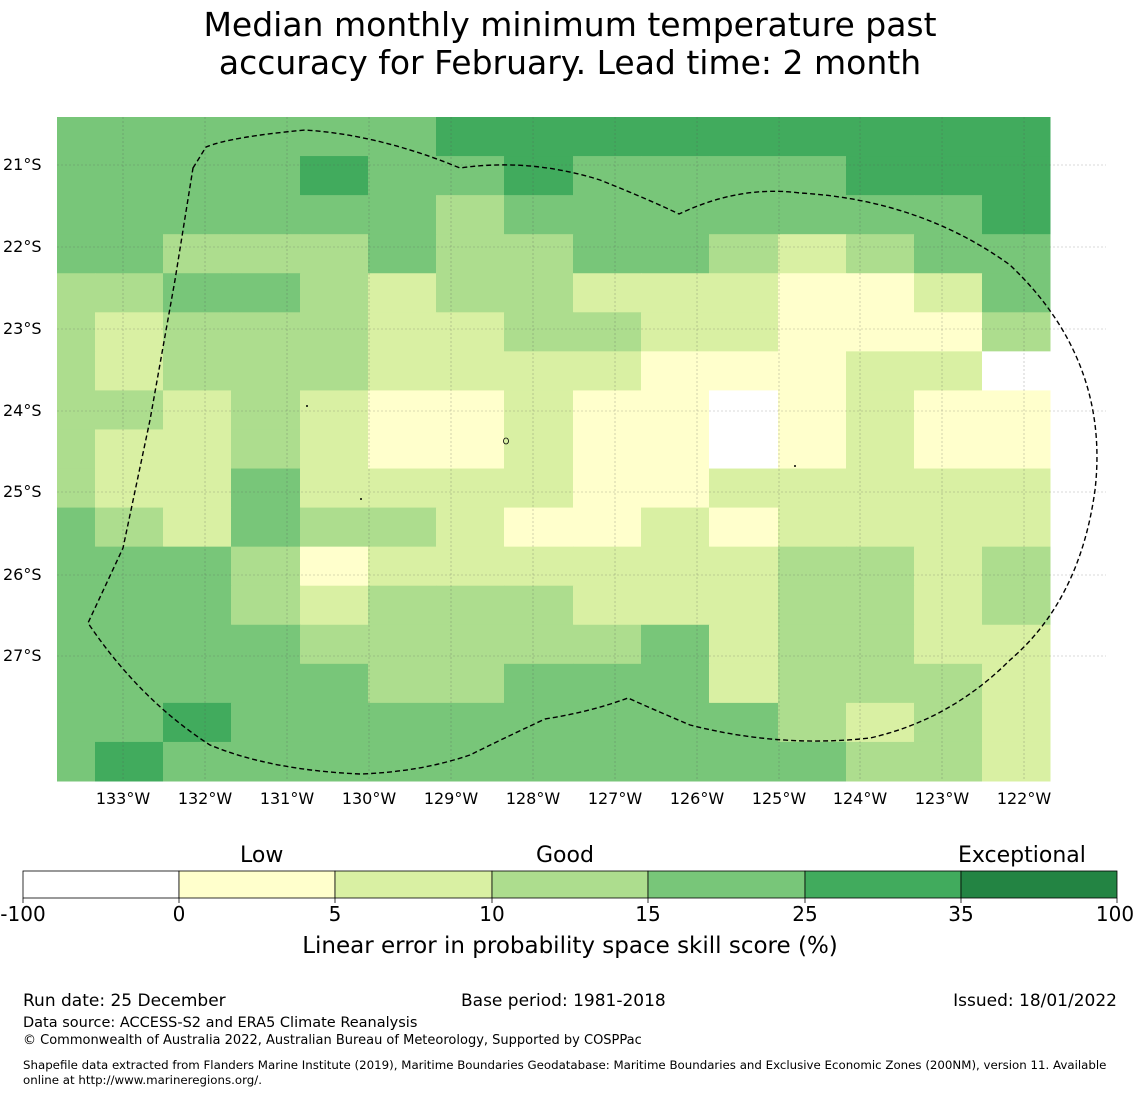  Describe the element at coordinates (22, 491) in the screenshot. I see `lat-label: 25°S` at that location.